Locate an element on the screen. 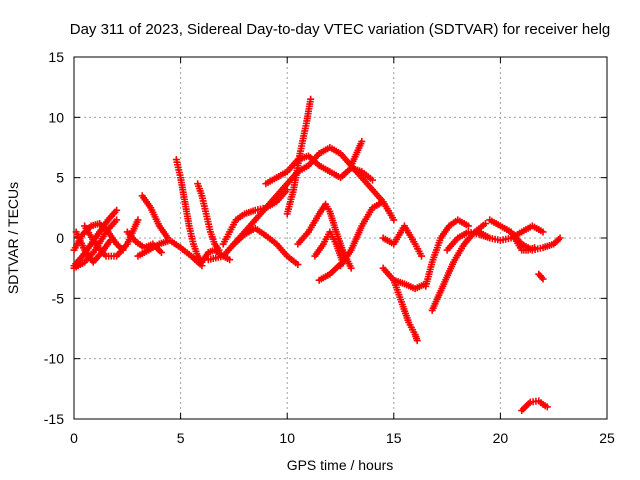 The width and height of the screenshot is (640, 480). series-arc-d is located at coordinates (111, 238).